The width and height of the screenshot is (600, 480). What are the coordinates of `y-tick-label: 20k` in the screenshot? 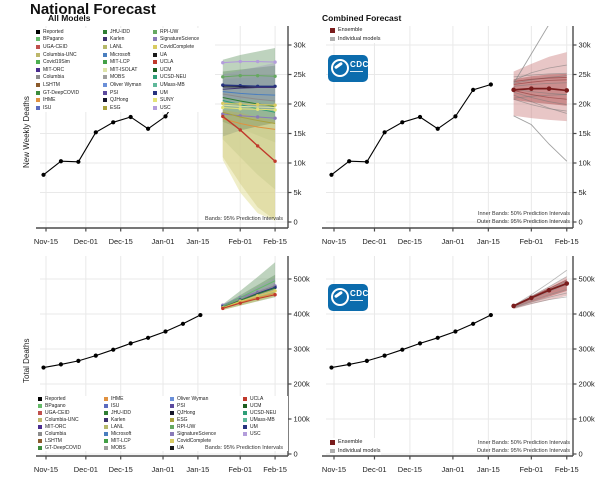 It's located at (300, 104).